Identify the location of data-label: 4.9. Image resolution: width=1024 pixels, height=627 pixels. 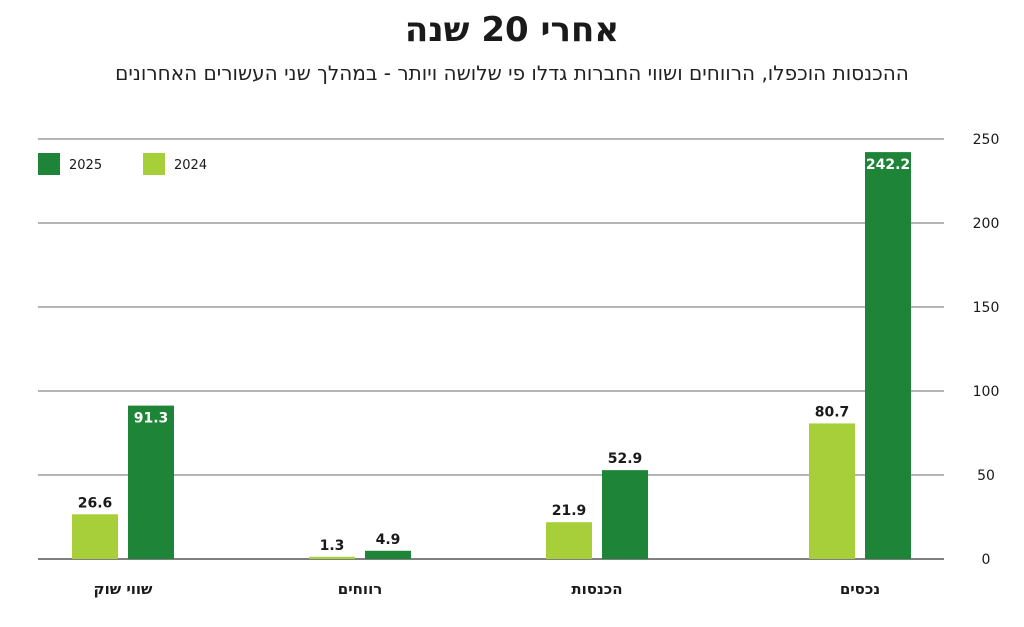
(388, 540).